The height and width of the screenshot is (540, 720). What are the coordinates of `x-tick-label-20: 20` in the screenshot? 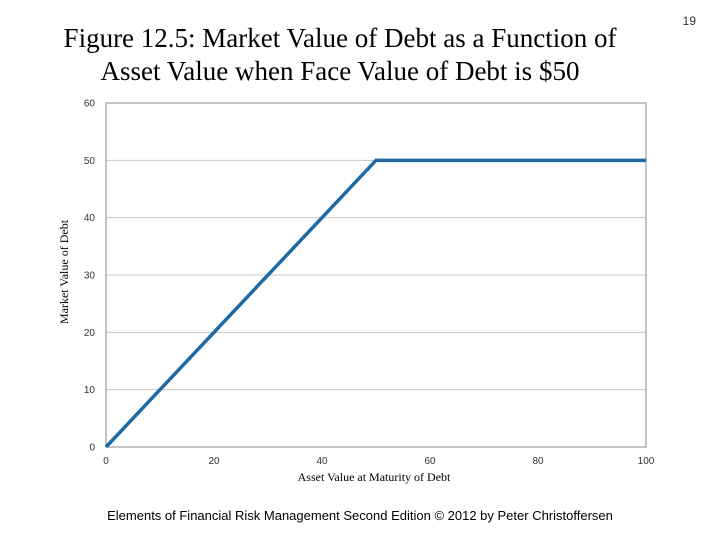 It's located at (214, 461).